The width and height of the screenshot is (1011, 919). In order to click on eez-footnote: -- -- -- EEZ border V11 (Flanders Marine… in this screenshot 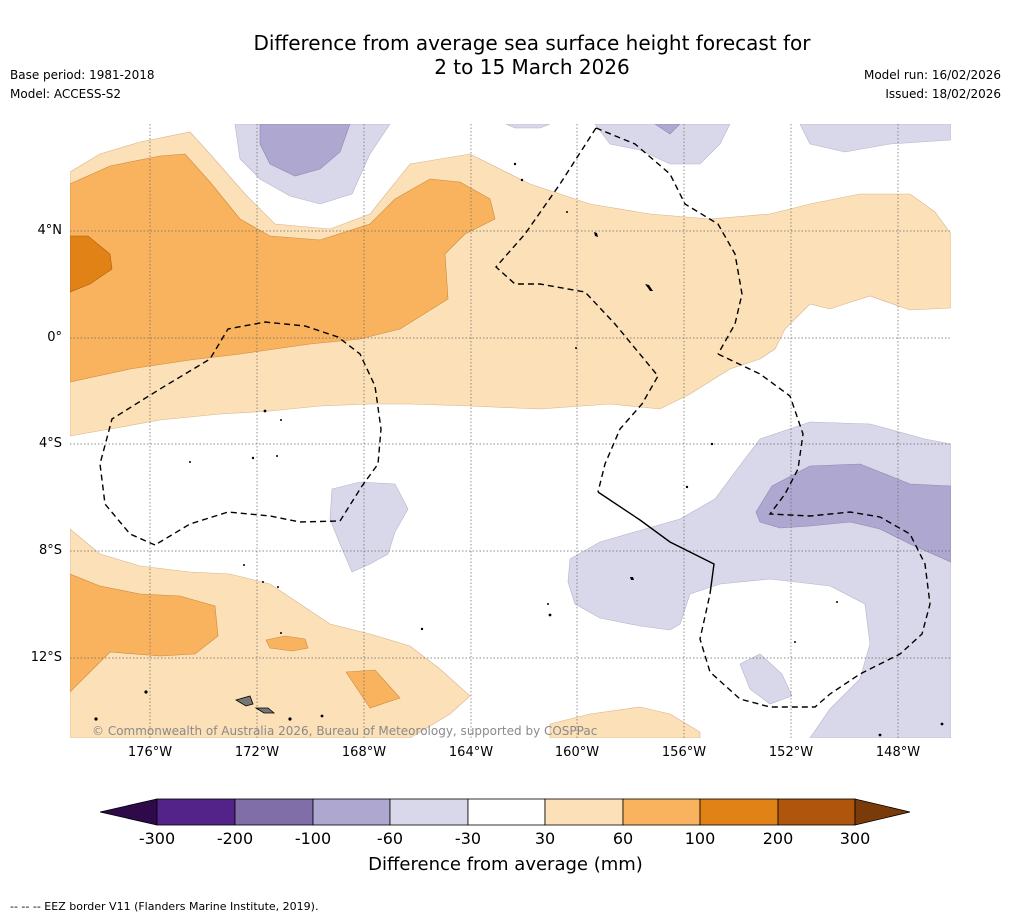, I will do `click(164, 906)`.